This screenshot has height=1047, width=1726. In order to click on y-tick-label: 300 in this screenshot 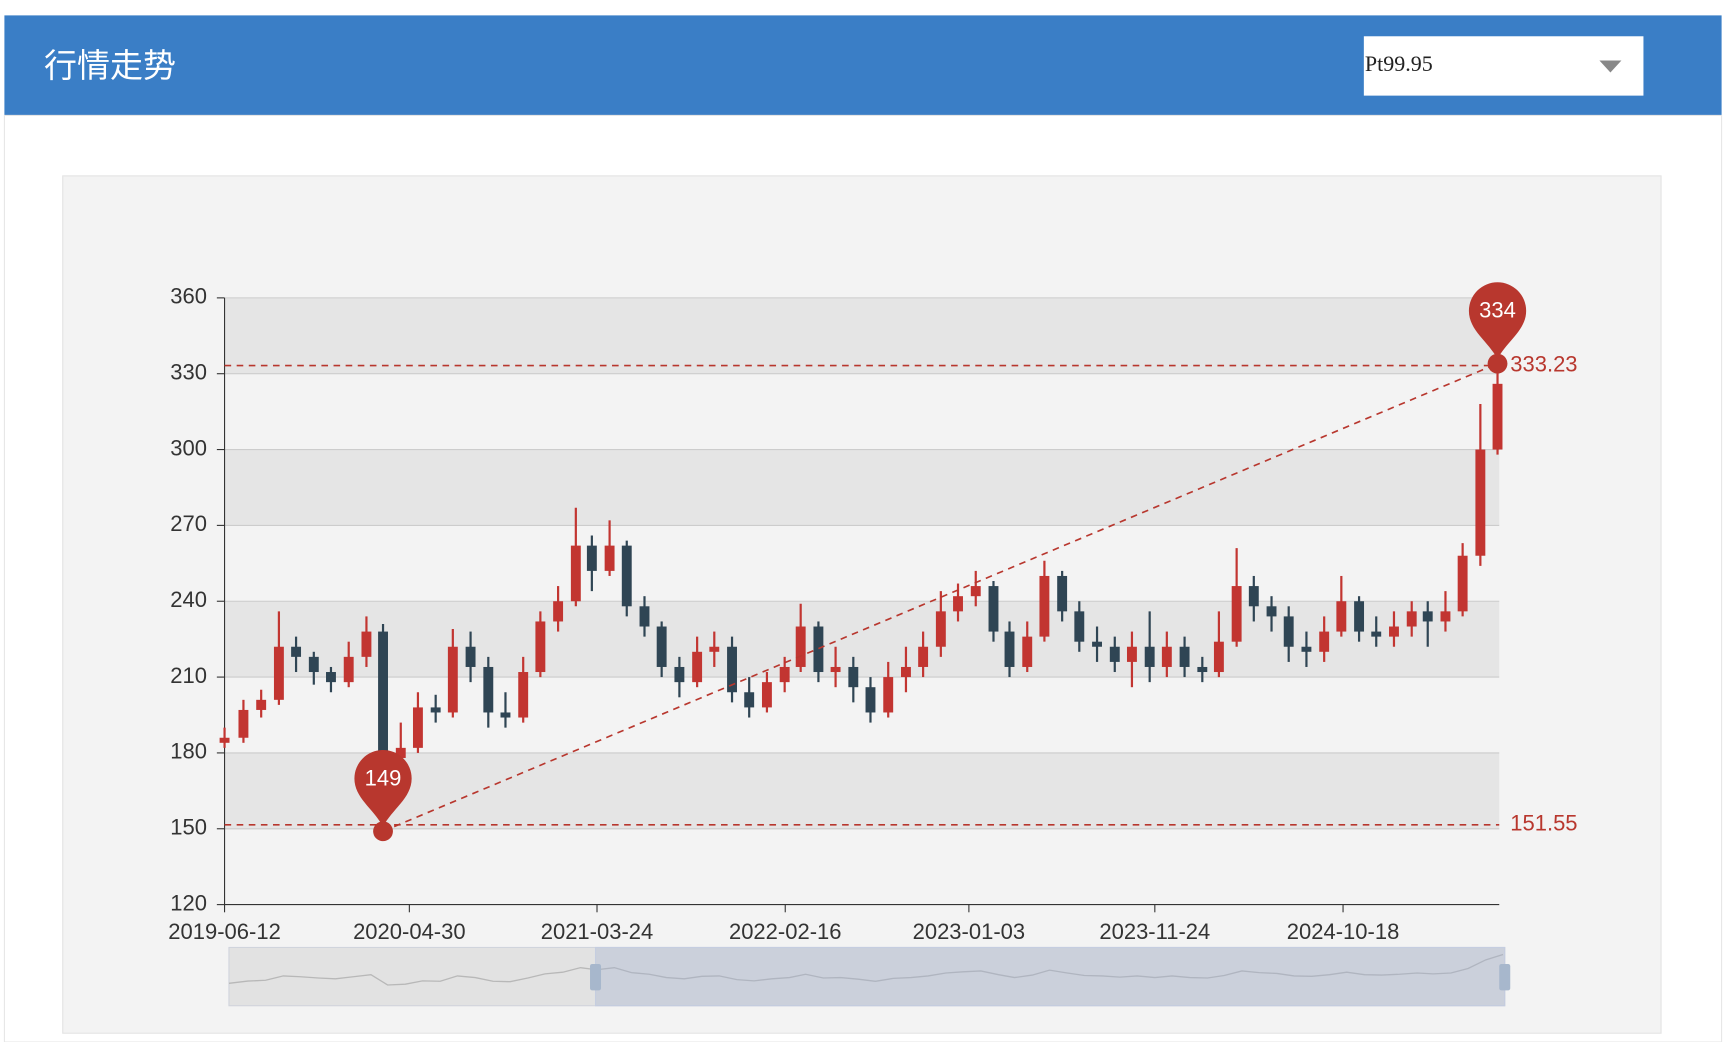, I will do `click(188, 447)`.